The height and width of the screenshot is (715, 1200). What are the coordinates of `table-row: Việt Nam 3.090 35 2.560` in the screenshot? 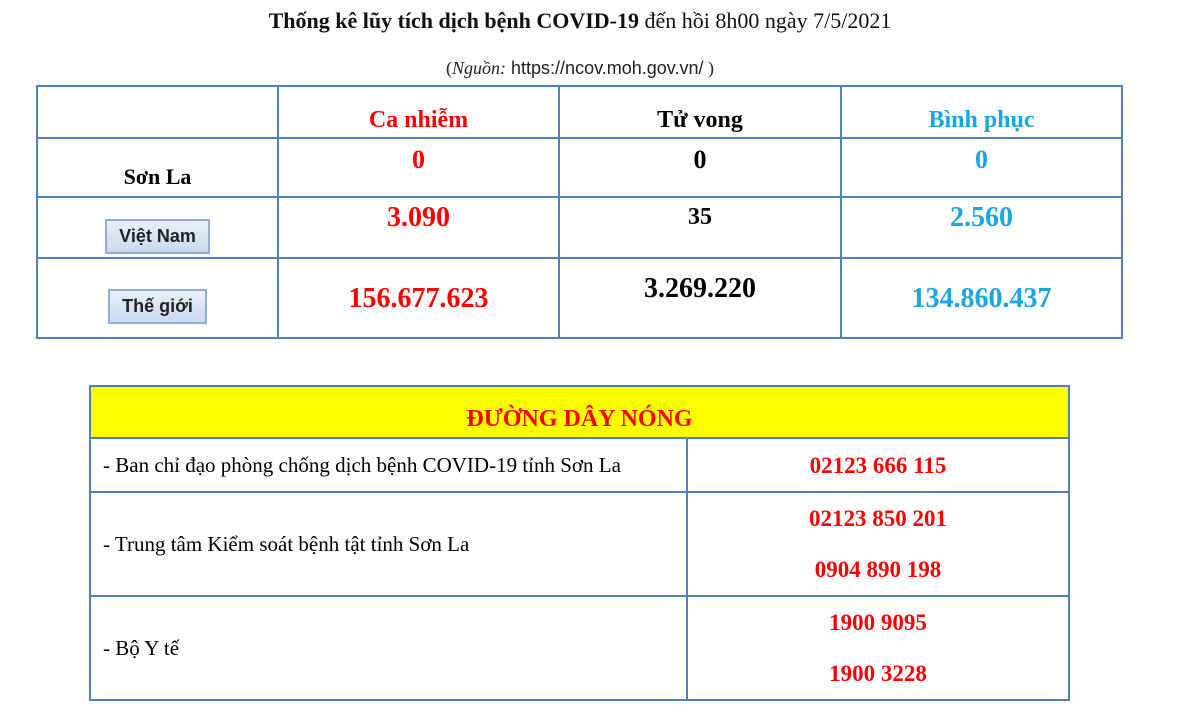 It's located at (579, 227).